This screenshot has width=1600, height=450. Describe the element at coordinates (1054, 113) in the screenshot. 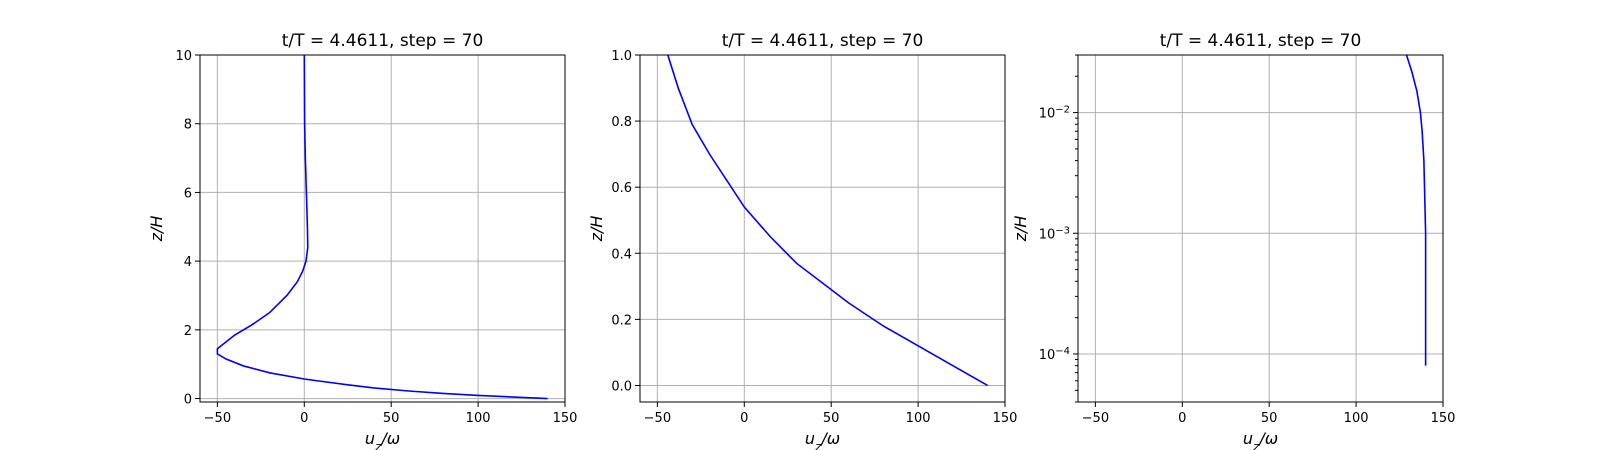

I see `y-tick-label: 10⁻²` at that location.